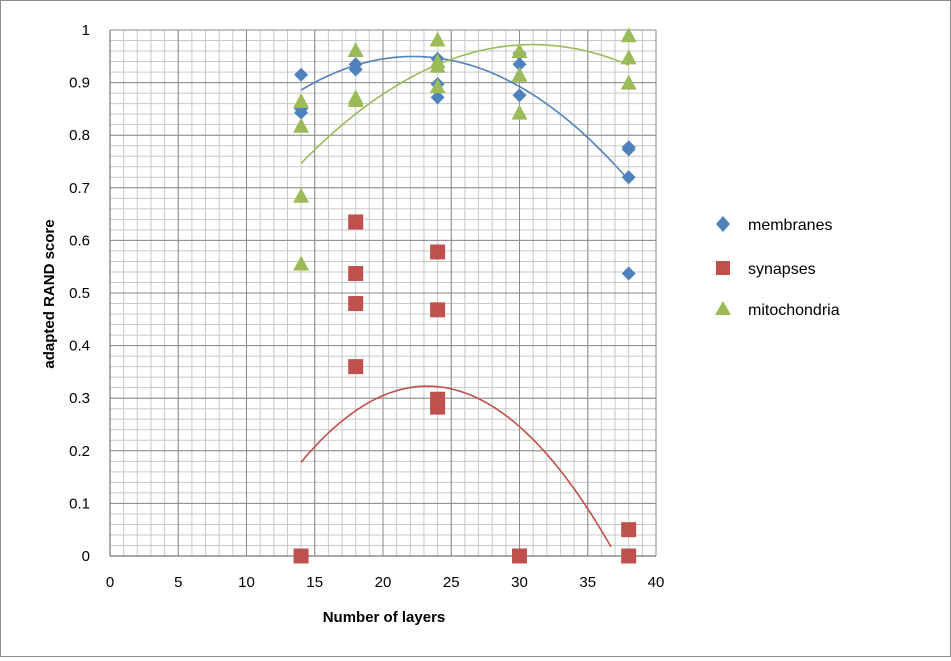 The width and height of the screenshot is (951, 661). Describe the element at coordinates (110, 582) in the screenshot. I see `x-tick-label: 0` at that location.